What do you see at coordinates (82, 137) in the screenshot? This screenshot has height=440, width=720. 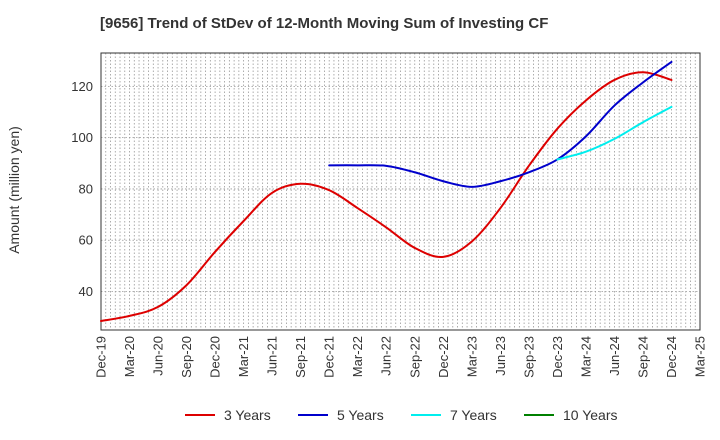 I see `y-tick-label: 100` at bounding box center [82, 137].